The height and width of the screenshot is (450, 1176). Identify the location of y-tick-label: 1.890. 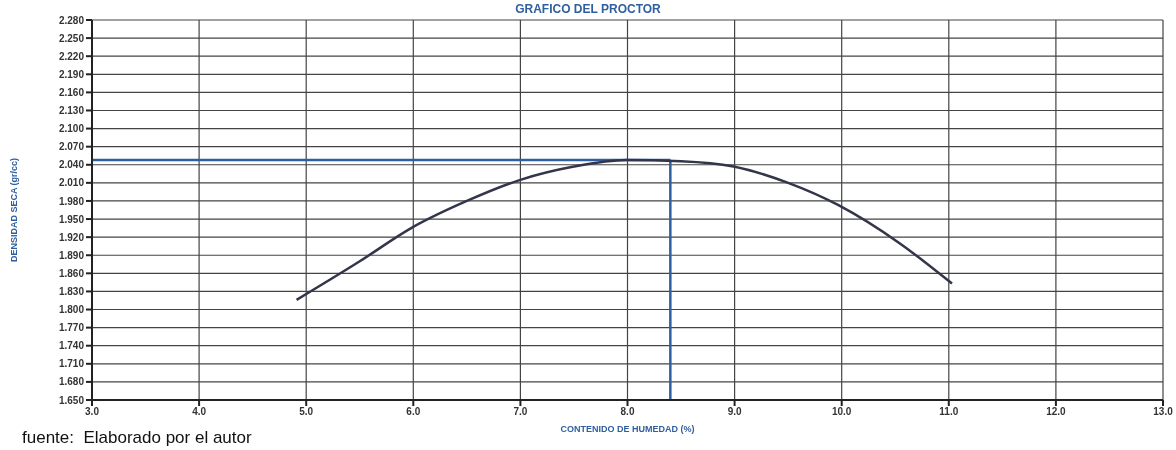
(71, 255).